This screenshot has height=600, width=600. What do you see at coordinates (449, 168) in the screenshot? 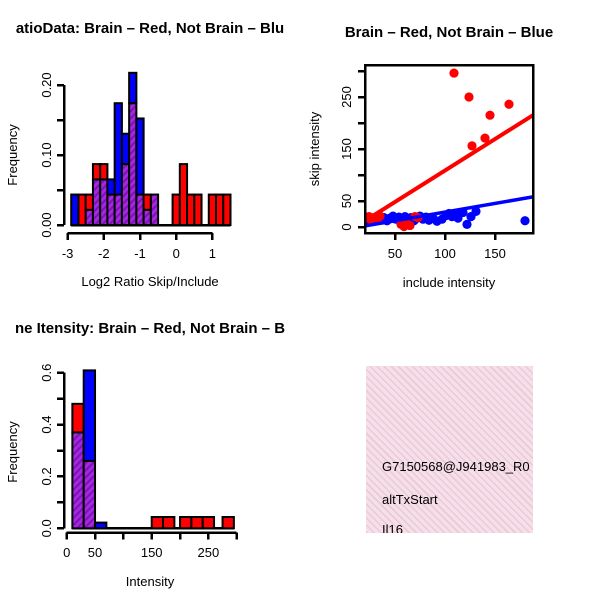
I see `regression-line-red` at bounding box center [449, 168].